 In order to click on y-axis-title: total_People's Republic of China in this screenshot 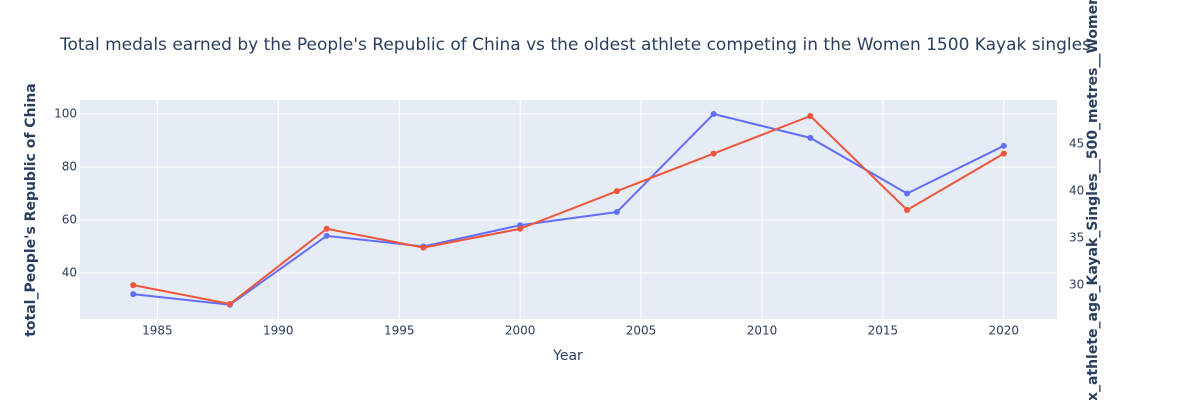, I will do `click(31, 210)`.